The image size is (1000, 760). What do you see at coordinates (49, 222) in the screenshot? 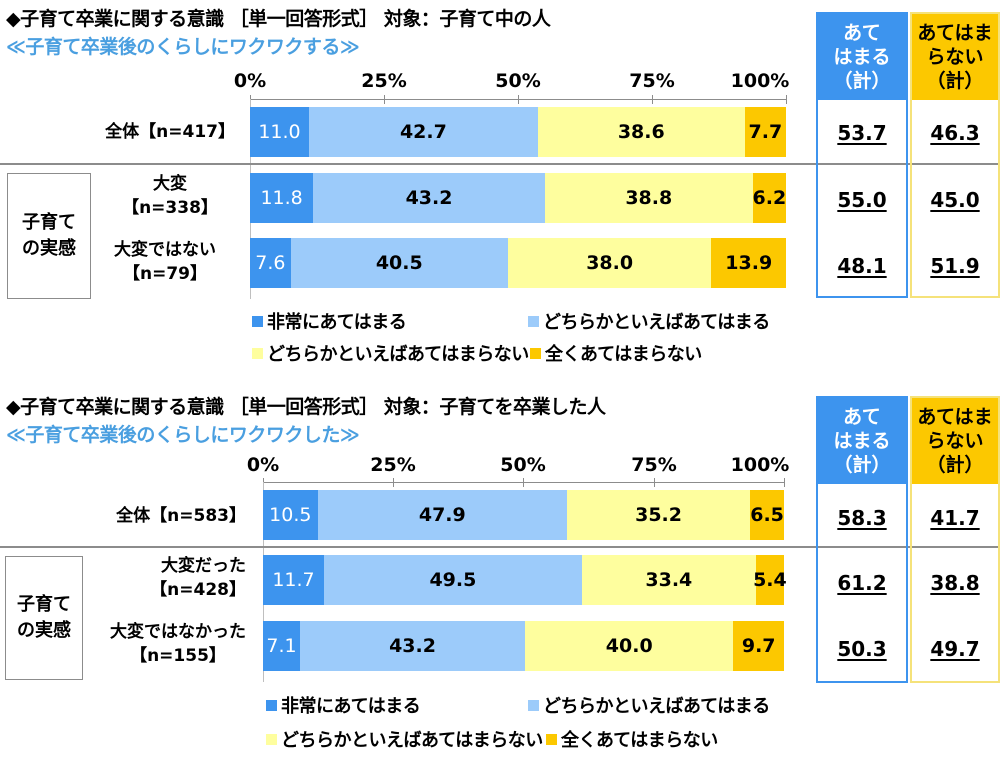
I see `group-label-line: 子育て` at bounding box center [49, 222].